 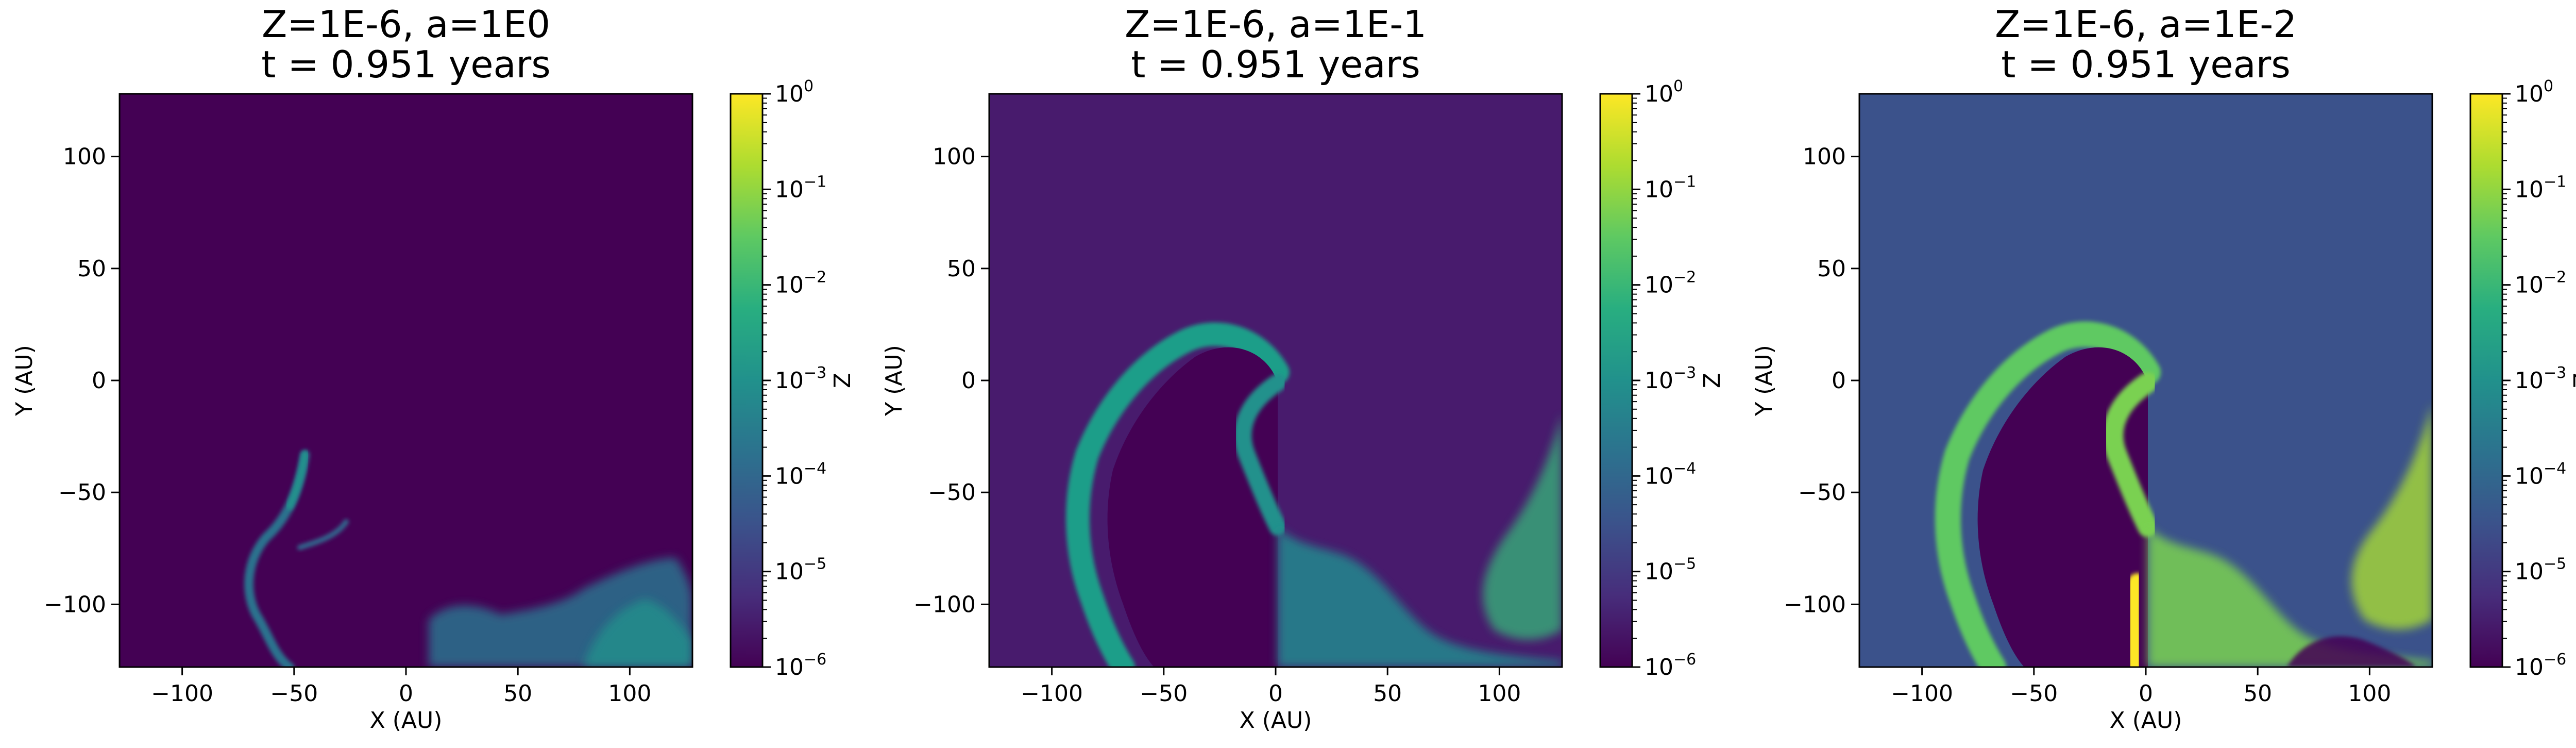 What do you see at coordinates (407, 720) in the screenshot?
I see `panel-1-xlabel: X (AU)` at bounding box center [407, 720].